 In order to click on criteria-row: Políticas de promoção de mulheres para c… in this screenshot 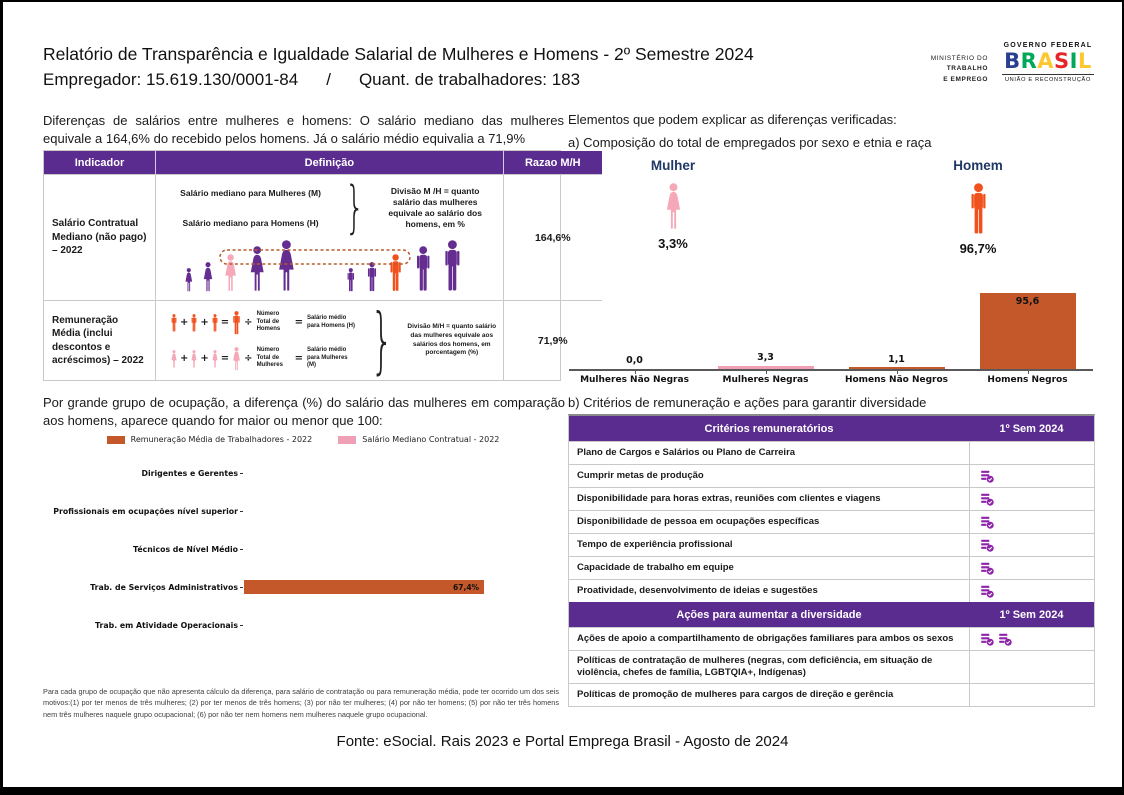, I will do `click(831, 694)`.